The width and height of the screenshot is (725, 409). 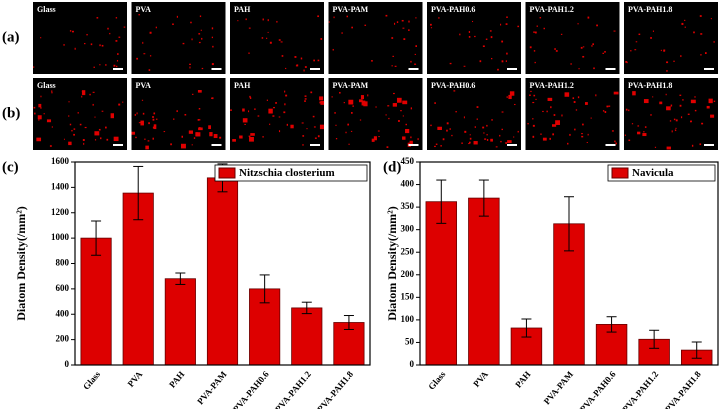 What do you see at coordinates (441, 283) in the screenshot?
I see `bar` at bounding box center [441, 283].